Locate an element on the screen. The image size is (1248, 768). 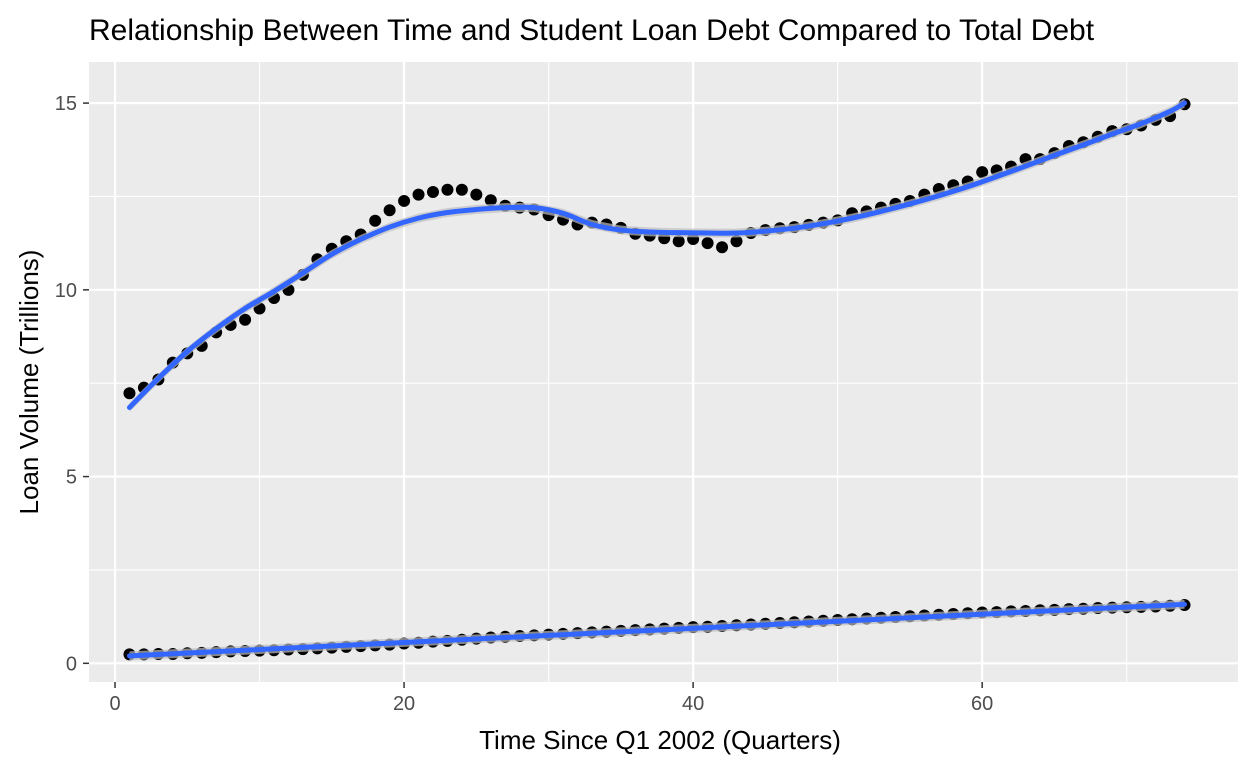
y-tick-label: 10 is located at coordinates (66, 291).